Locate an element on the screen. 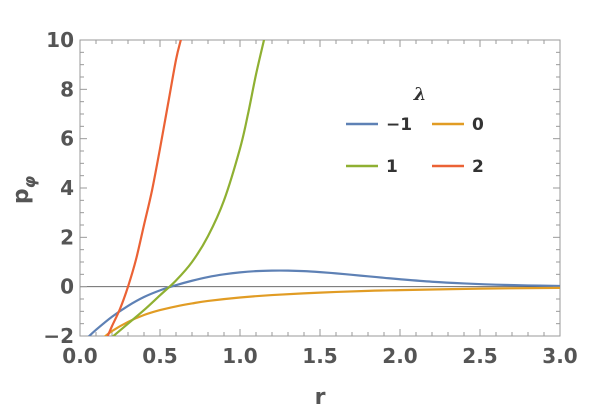  y-tick-label: 0 is located at coordinates (67, 287).